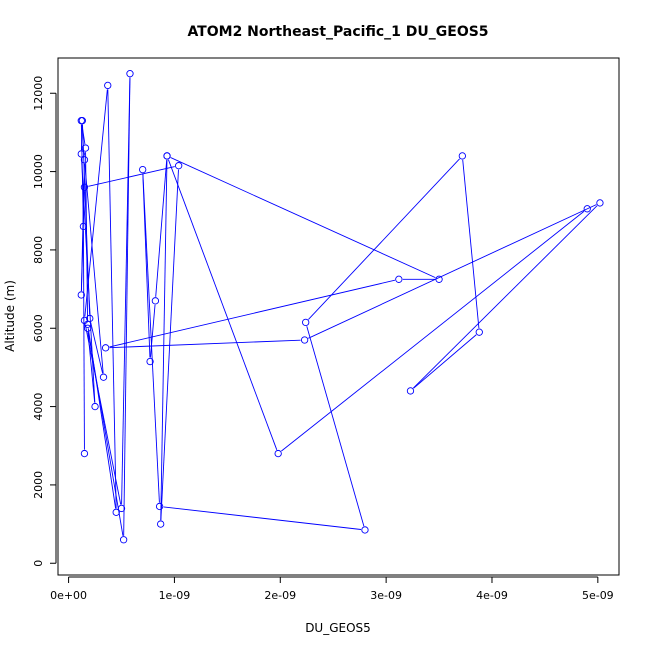 The width and height of the screenshot is (650, 650). What do you see at coordinates (38, 563) in the screenshot?
I see `y-tick-label: 0` at bounding box center [38, 563].